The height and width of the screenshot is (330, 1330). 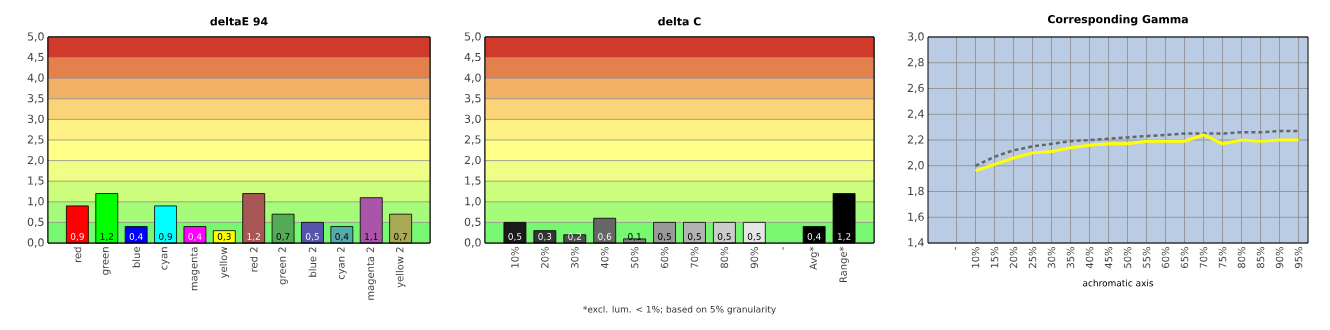 What do you see at coordinates (239, 21) in the screenshot?
I see `chart-title: deltaE 94` at bounding box center [239, 21].